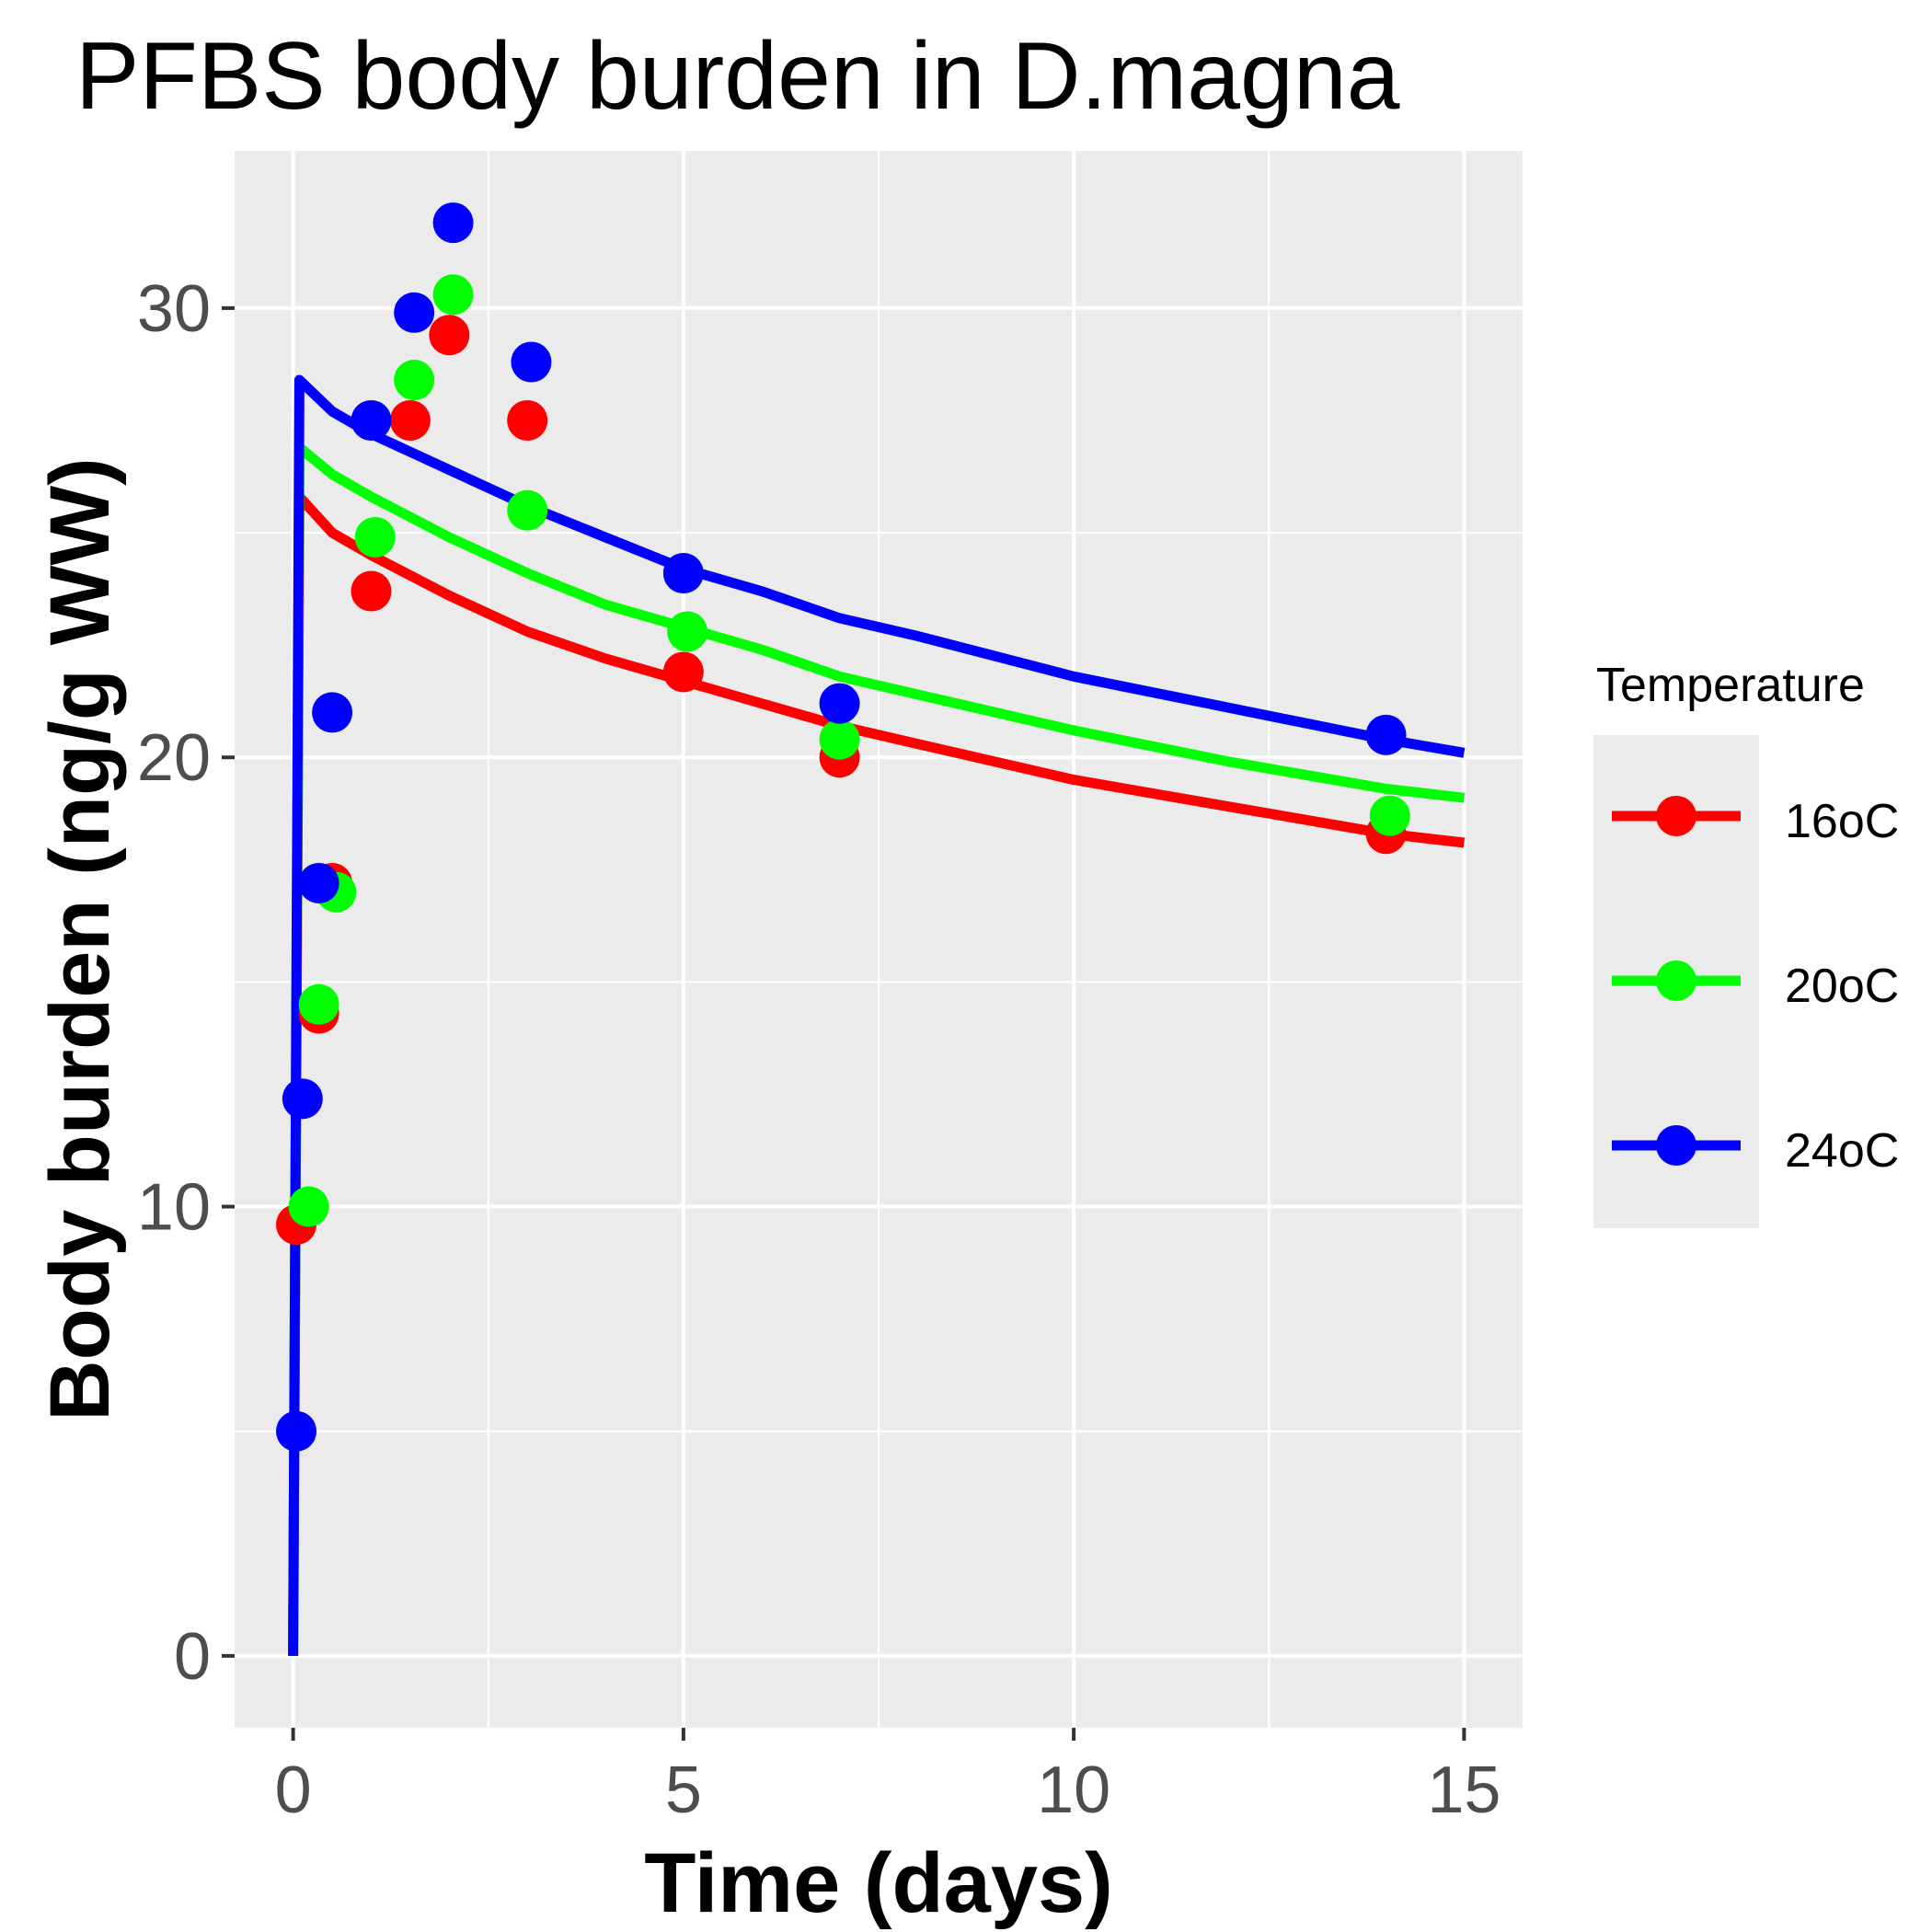 The image size is (1932, 1932). What do you see at coordinates (1464, 1790) in the screenshot?
I see `x-tick-label: 15` at bounding box center [1464, 1790].